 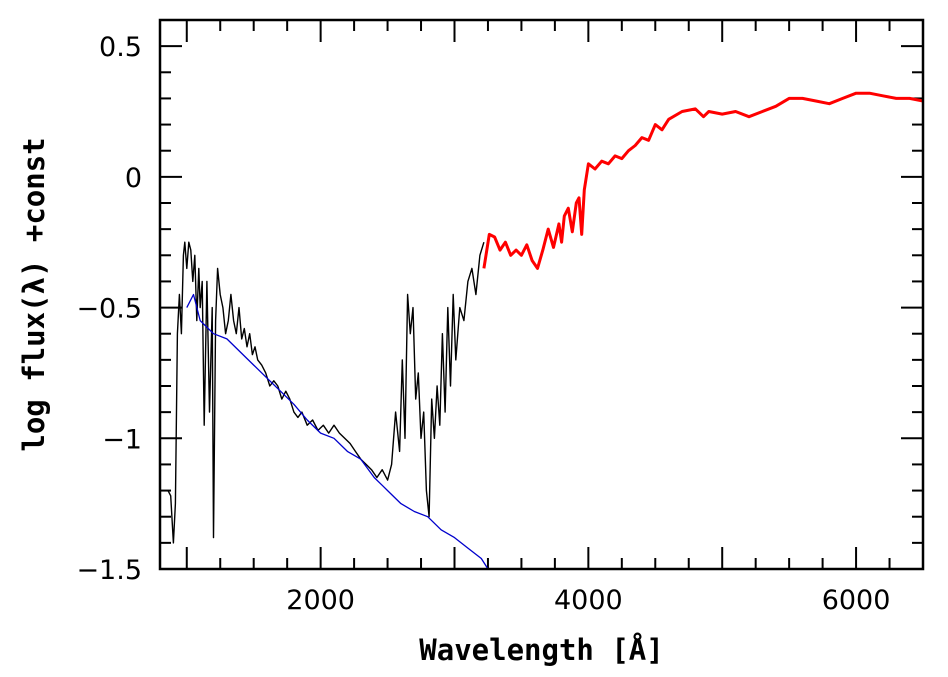 What do you see at coordinates (588, 600) in the screenshot?
I see `x-tick-label: 4000` at bounding box center [588, 600].